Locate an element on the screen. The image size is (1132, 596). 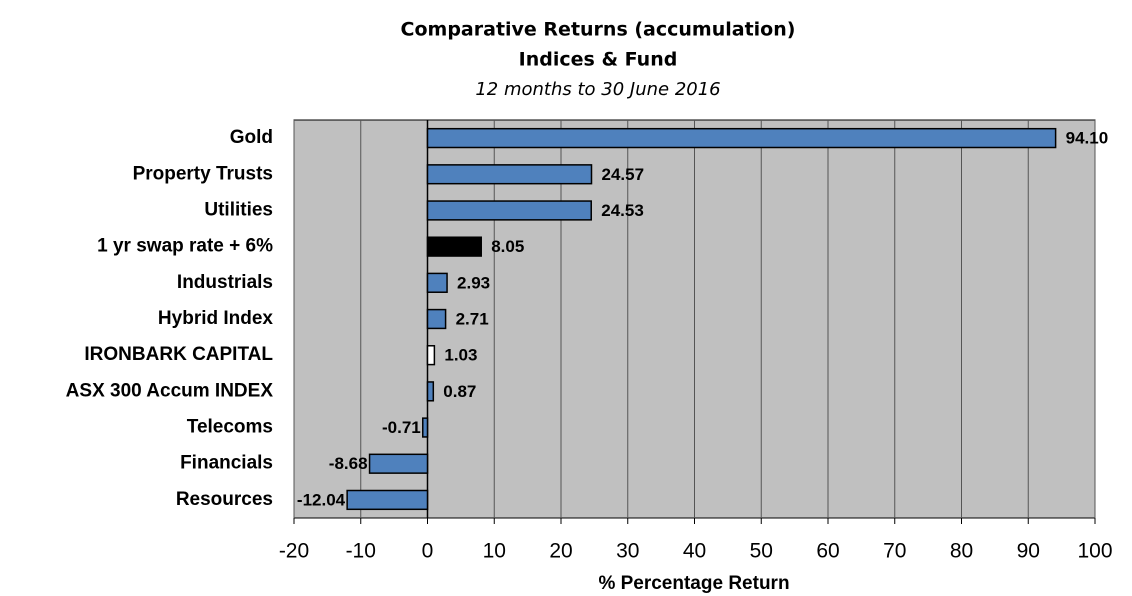
x-tick-label: 30 is located at coordinates (627, 551).